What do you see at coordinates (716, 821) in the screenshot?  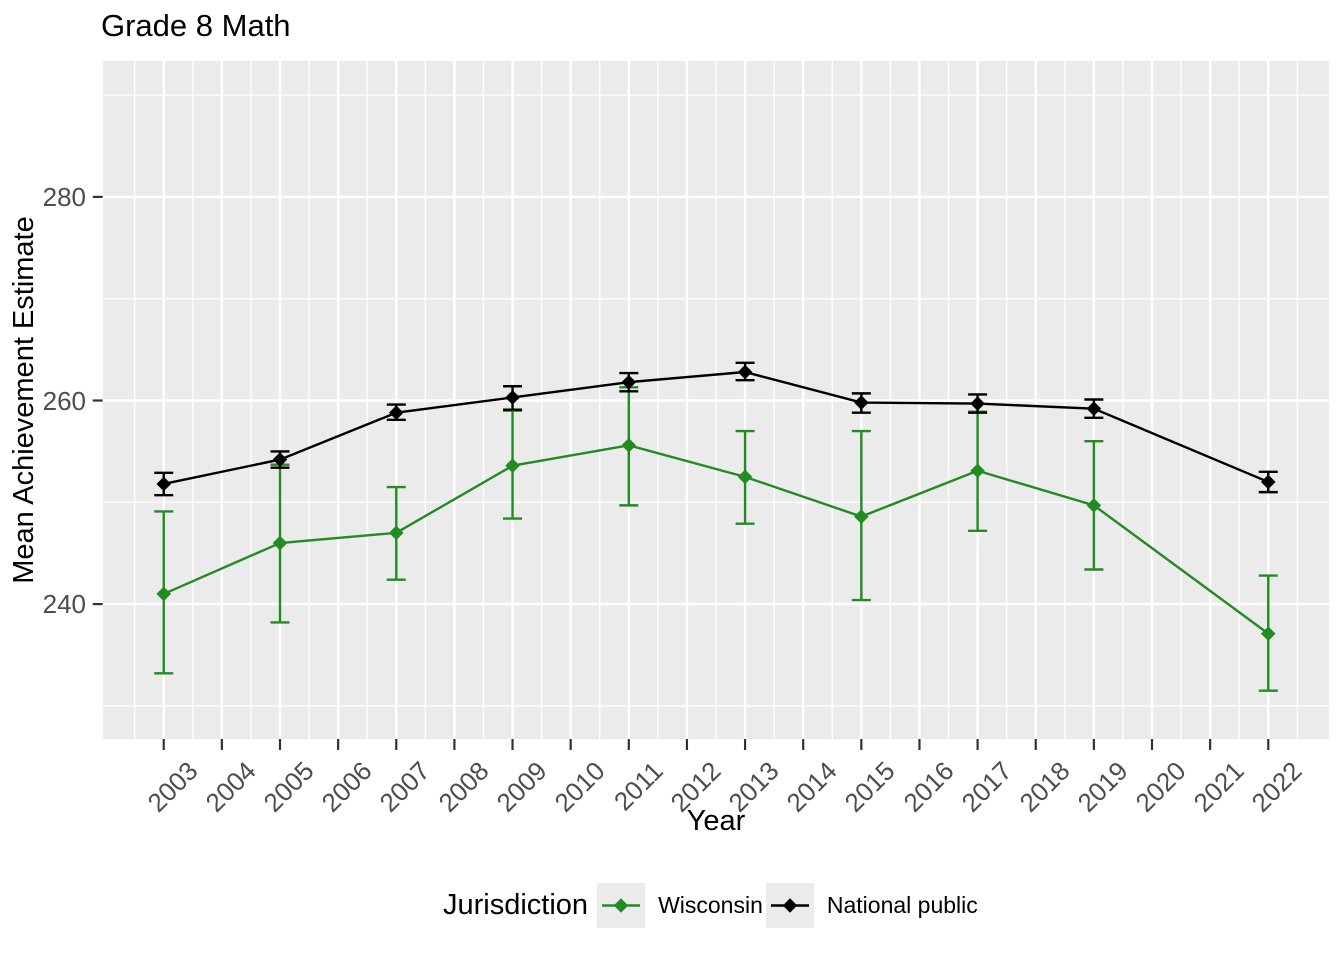 I see `x-axis-title: Year` at bounding box center [716, 821].